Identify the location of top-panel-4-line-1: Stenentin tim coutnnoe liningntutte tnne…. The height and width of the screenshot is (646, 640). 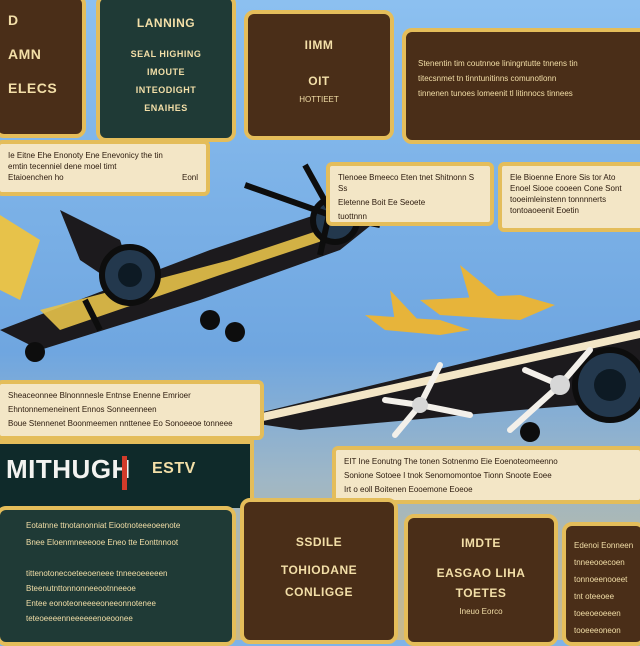
(498, 63).